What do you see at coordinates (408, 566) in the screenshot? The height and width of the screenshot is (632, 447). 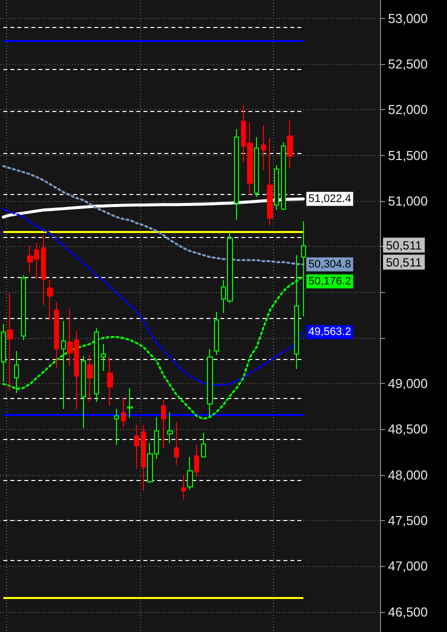 I see `y-tick-label: 47,000` at bounding box center [408, 566].